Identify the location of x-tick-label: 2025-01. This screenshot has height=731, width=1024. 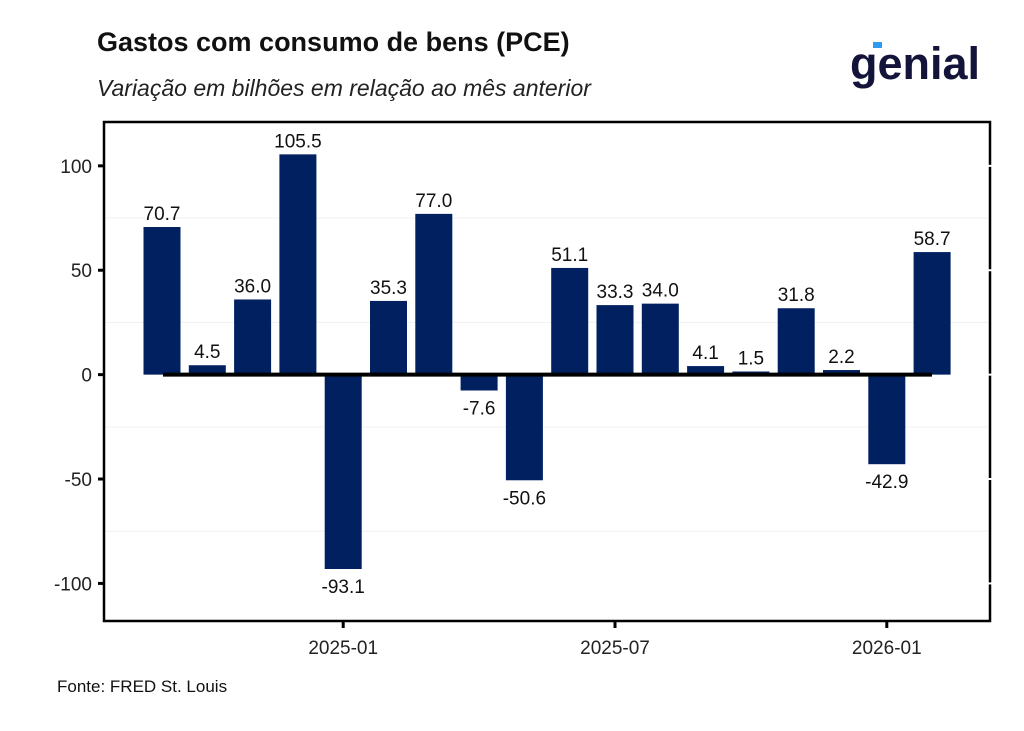
(343, 648).